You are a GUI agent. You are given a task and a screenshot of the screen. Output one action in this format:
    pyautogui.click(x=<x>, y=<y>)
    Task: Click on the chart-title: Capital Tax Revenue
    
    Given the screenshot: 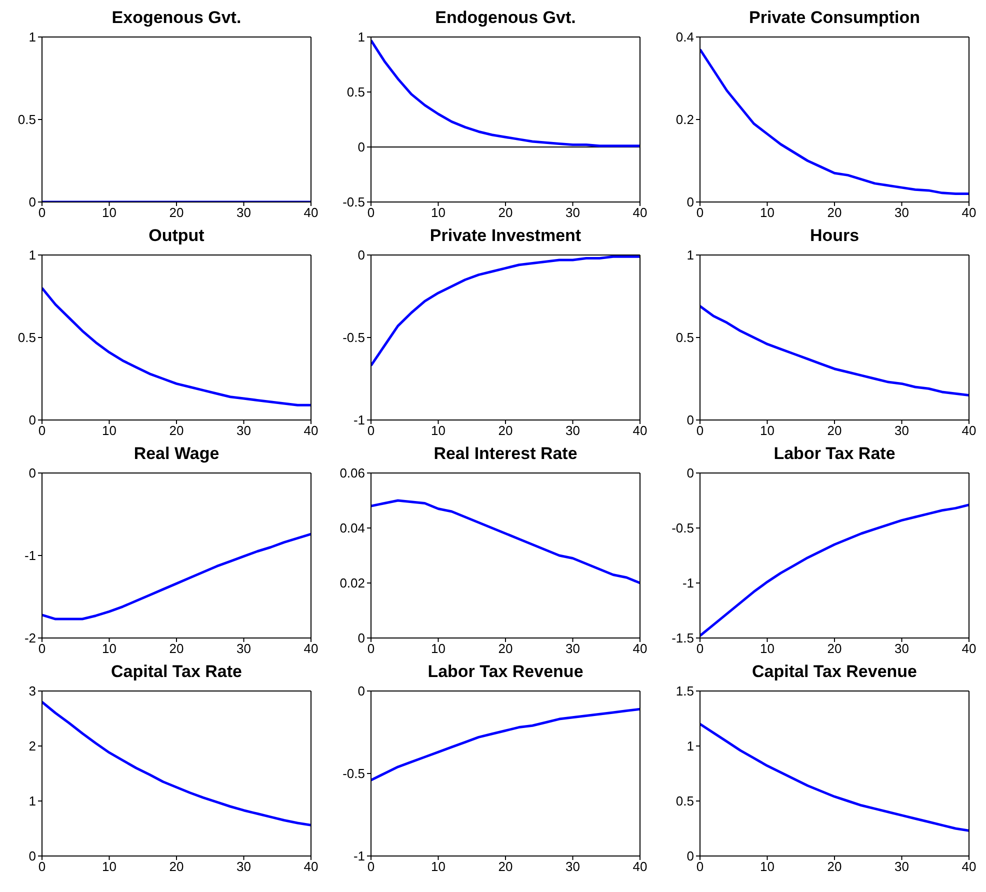 What is the action you would take?
    pyautogui.click(x=834, y=672)
    